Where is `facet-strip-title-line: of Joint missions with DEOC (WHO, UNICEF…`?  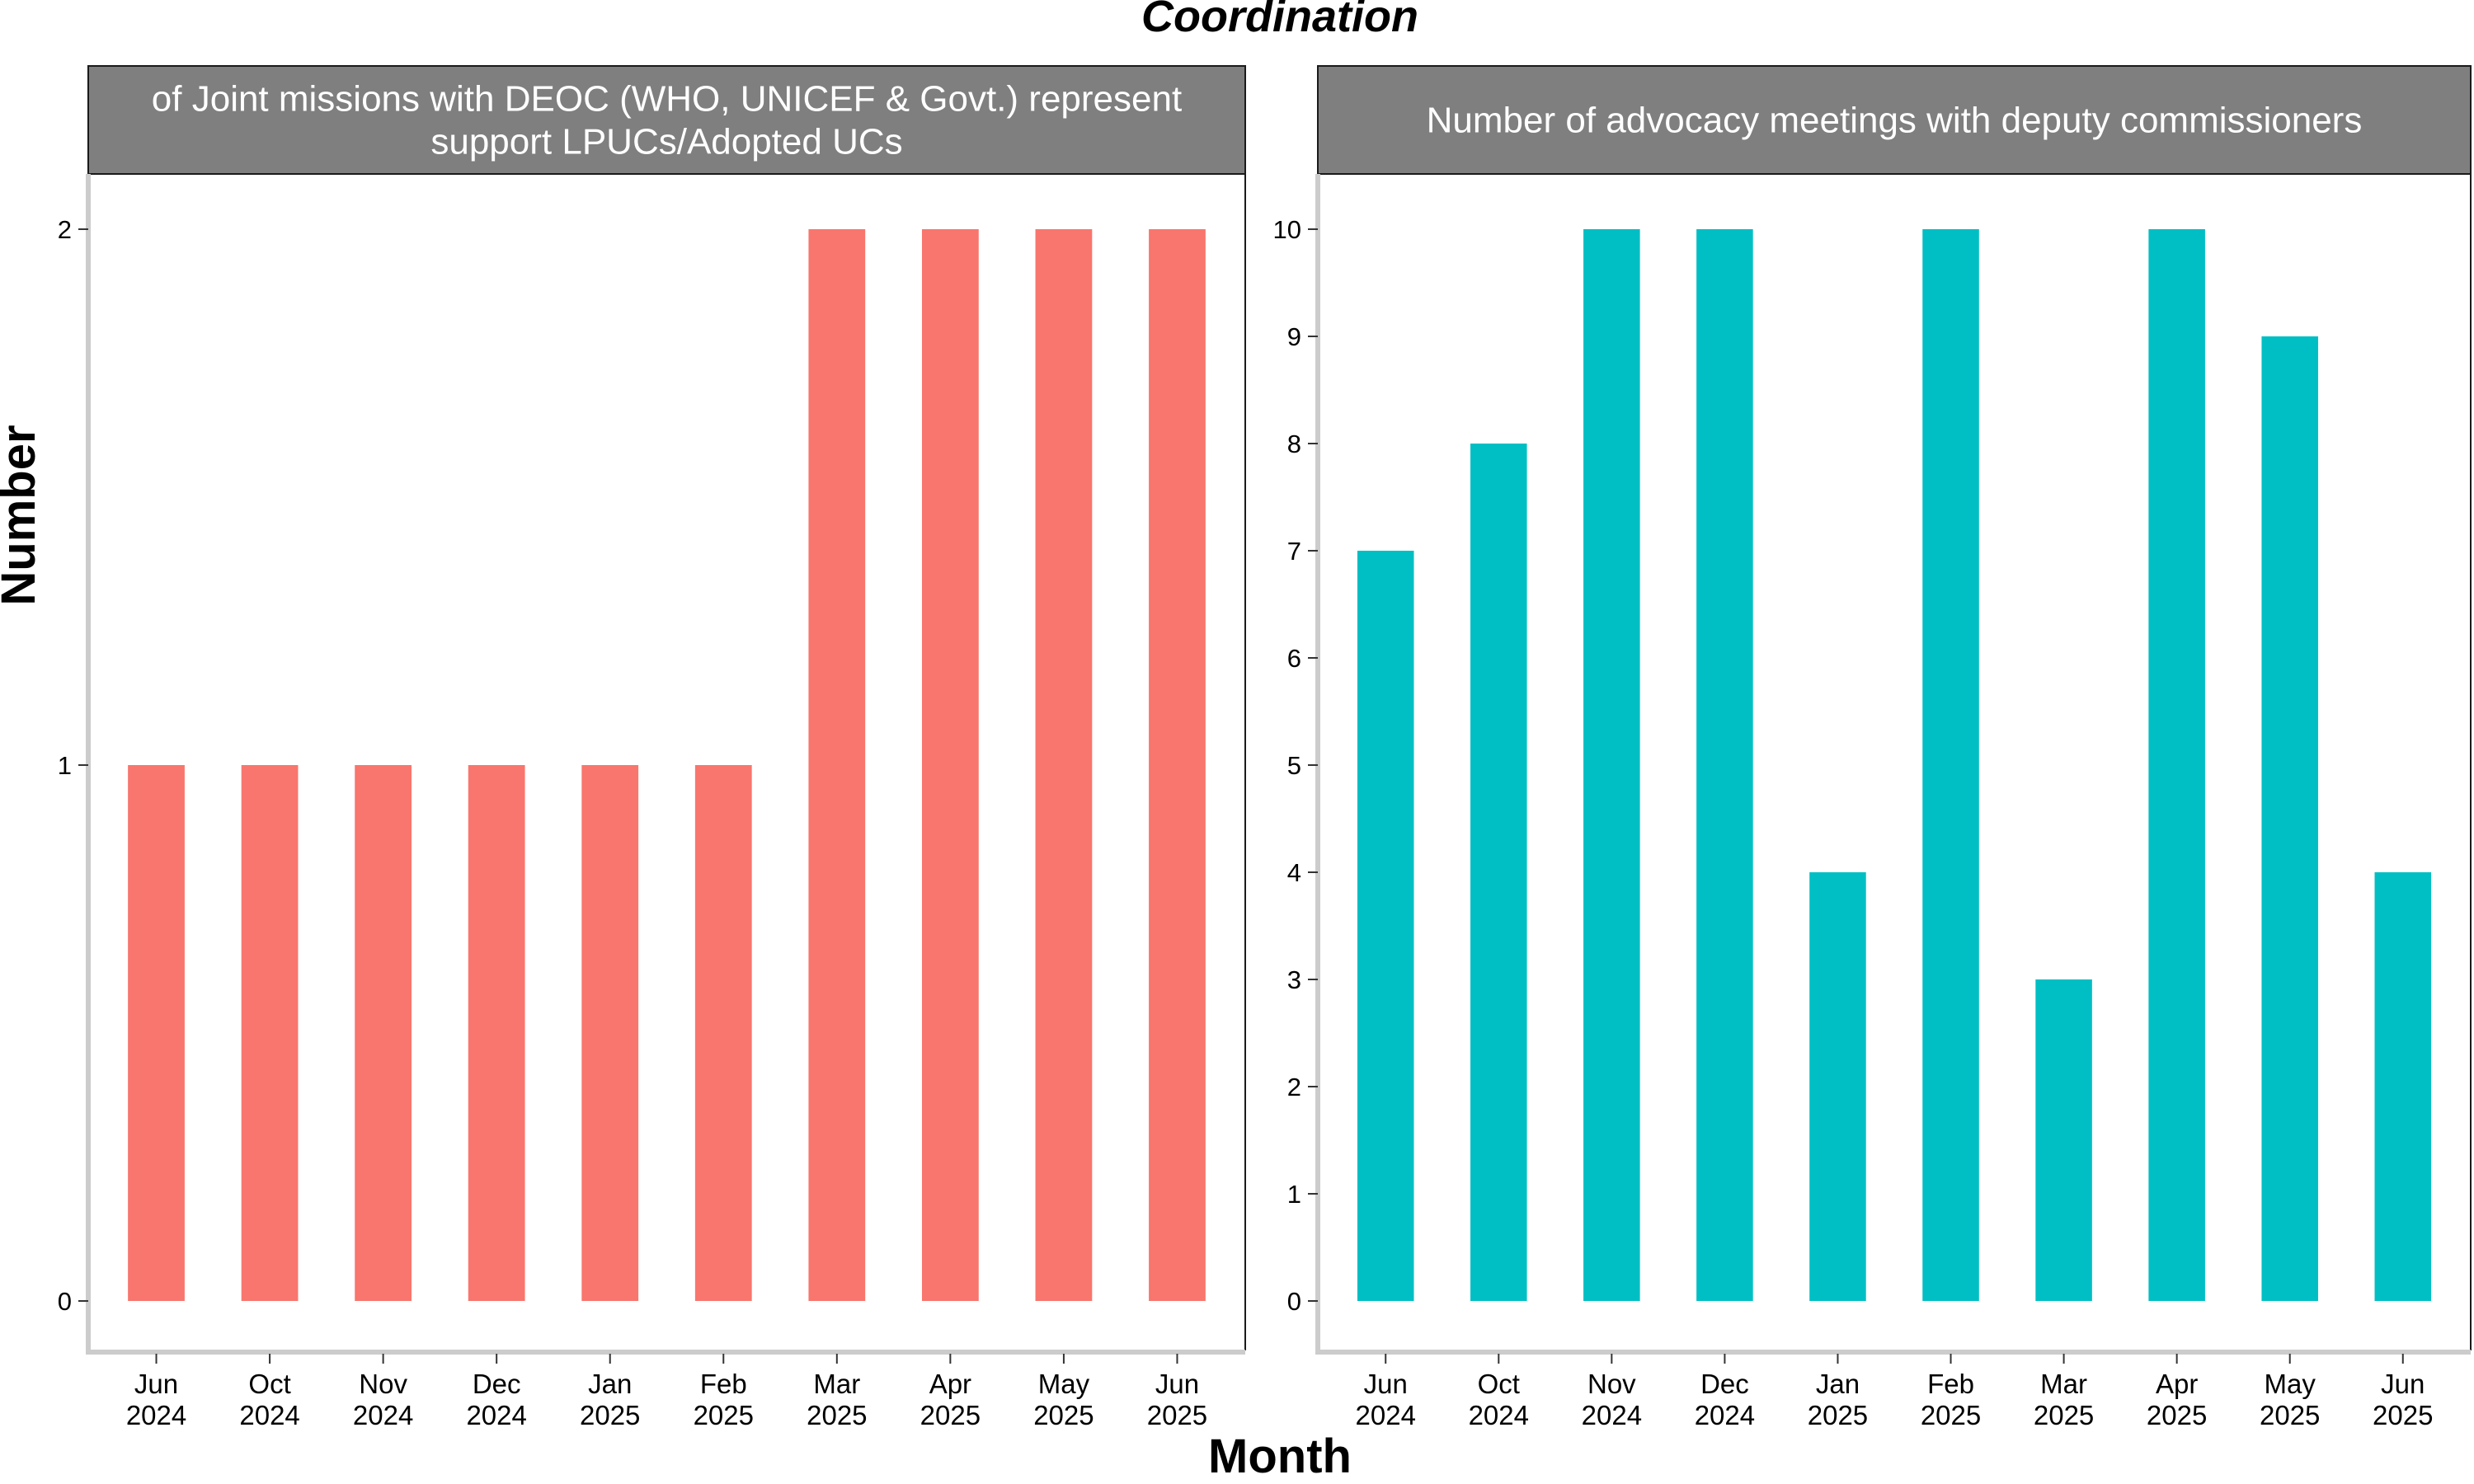 facet-strip-title-line: of Joint missions with DEOC (WHO, UNICEF… is located at coordinates (667, 99).